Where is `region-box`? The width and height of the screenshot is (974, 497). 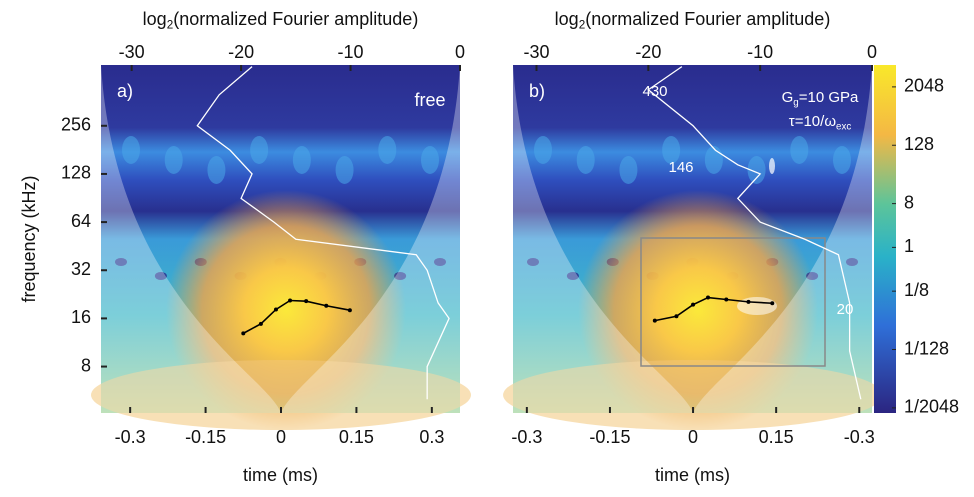
region-box is located at coordinates (733, 302).